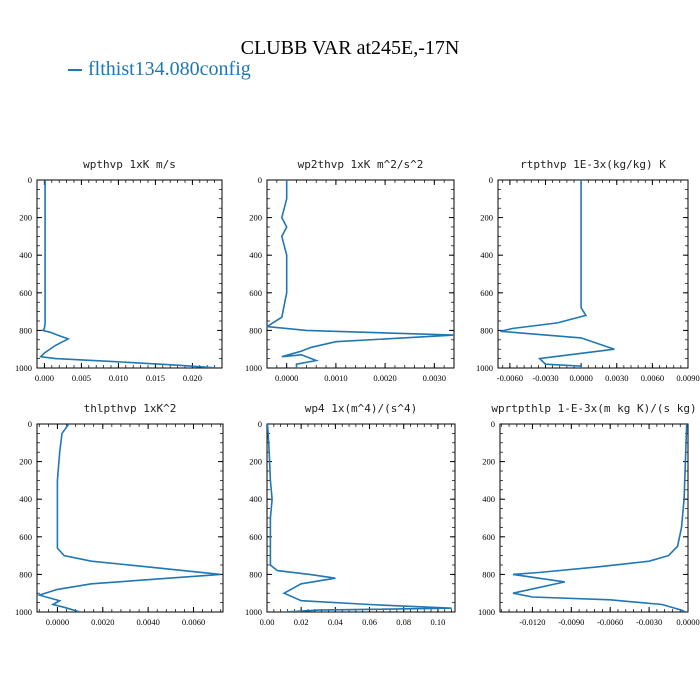  What do you see at coordinates (130, 408) in the screenshot?
I see `subplot-title: thlpthvp 1xK^2` at bounding box center [130, 408].